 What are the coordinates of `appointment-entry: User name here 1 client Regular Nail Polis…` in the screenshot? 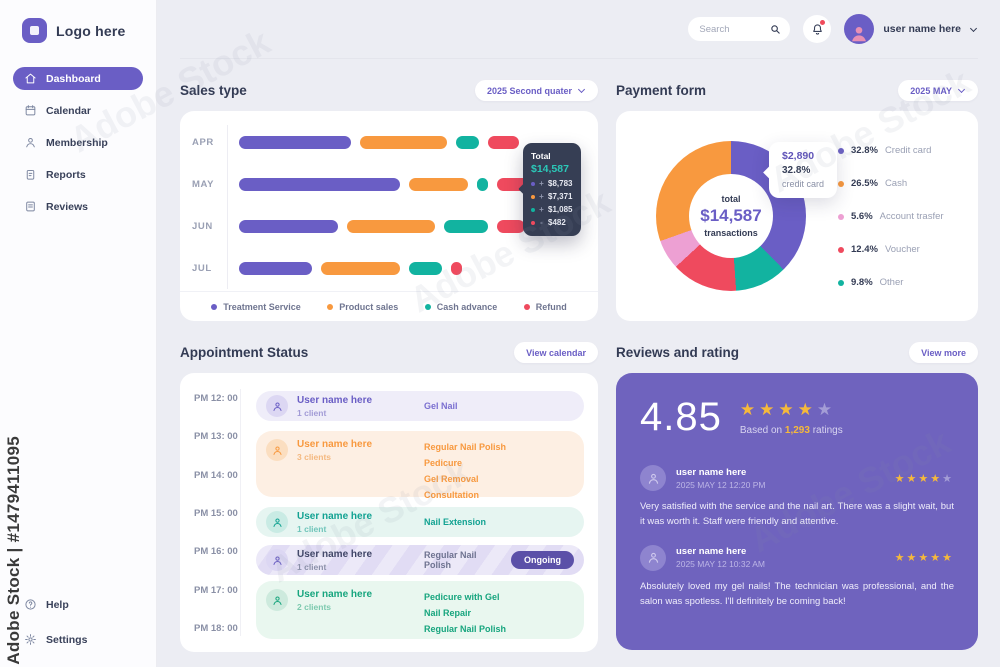 It's located at (420, 560).